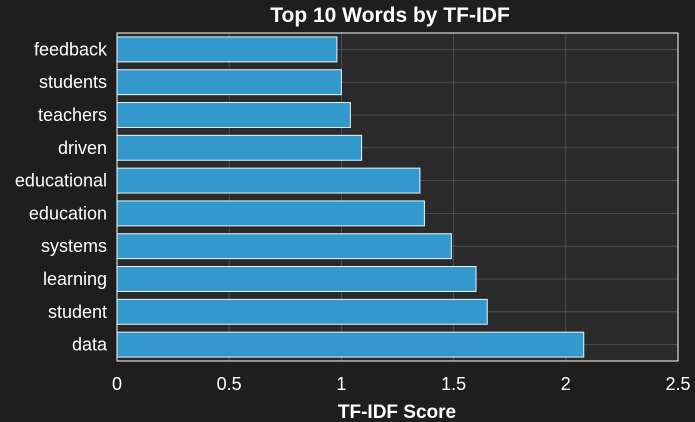 This screenshot has width=695, height=422. What do you see at coordinates (233, 115) in the screenshot?
I see `bar-teachers` at bounding box center [233, 115].